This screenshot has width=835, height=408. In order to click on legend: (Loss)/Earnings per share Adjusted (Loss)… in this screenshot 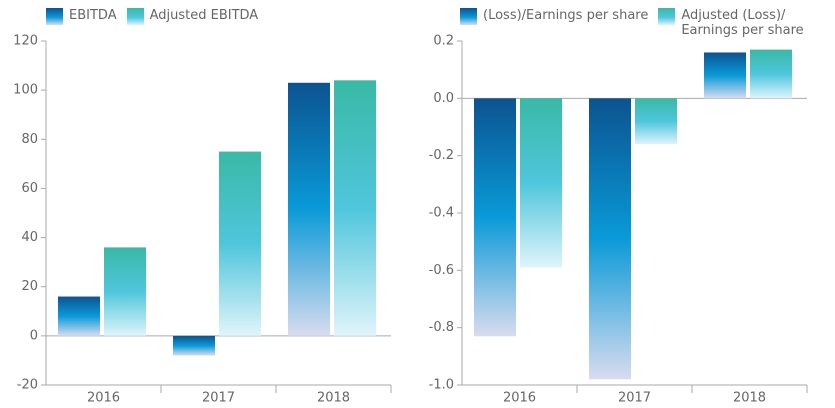, I will do `click(640, 23)`.